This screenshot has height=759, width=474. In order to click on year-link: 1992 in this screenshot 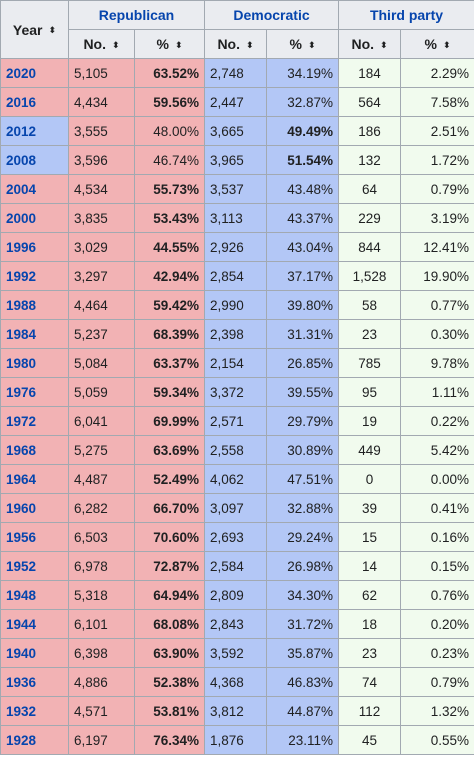, I will do `click(21, 276)`.